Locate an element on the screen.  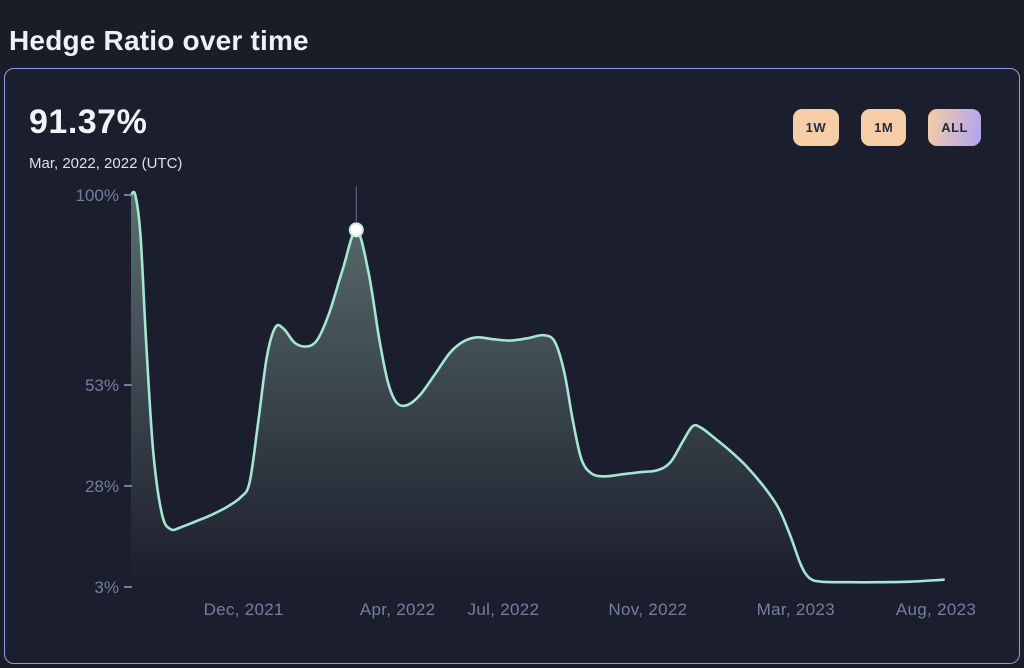
x-tick-label: Jul, 2022 is located at coordinates (504, 609).